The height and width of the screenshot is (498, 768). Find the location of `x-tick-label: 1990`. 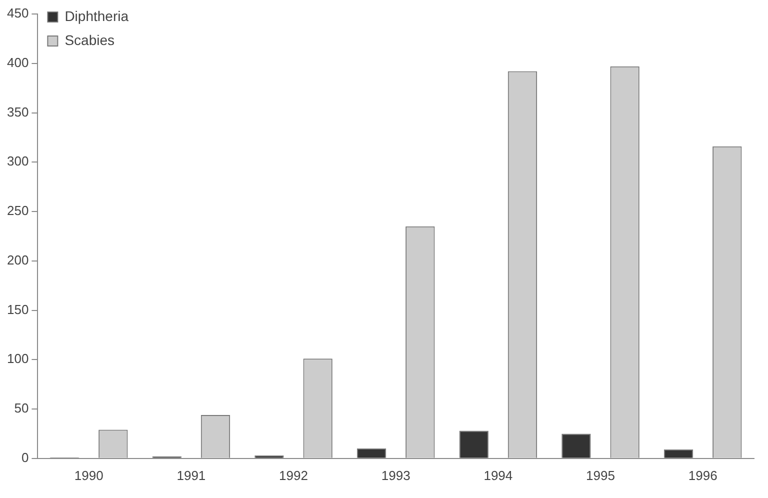

x-tick-label: 1990 is located at coordinates (89, 475).